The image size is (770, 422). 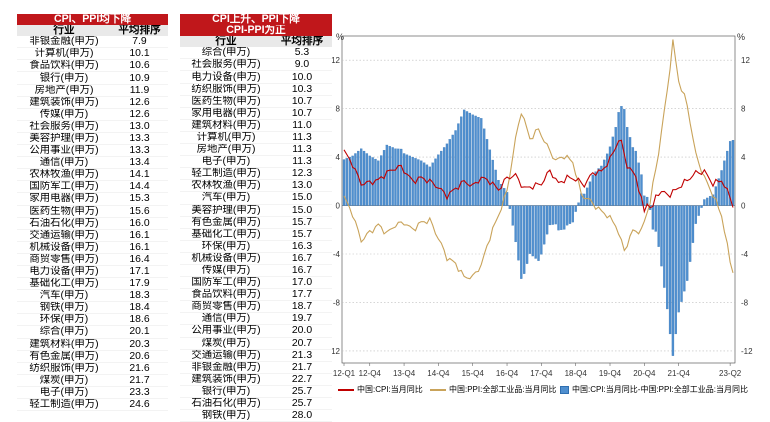 What do you see at coordinates (654, 389) in the screenshot?
I see `legend-item-diff: 中国:CPI:当月同比-中国:PPI:全部工业品:当月同比` at bounding box center [654, 389].